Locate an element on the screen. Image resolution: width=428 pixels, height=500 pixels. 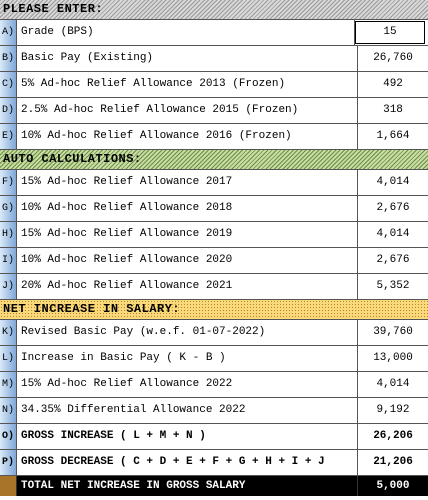
row-letter: B) is located at coordinates (8, 58).